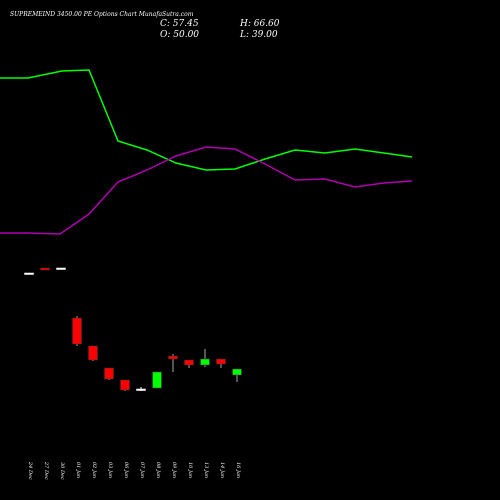  What do you see at coordinates (158, 470) in the screenshot?
I see `x-tick-label: 08 Jan` at bounding box center [158, 470].